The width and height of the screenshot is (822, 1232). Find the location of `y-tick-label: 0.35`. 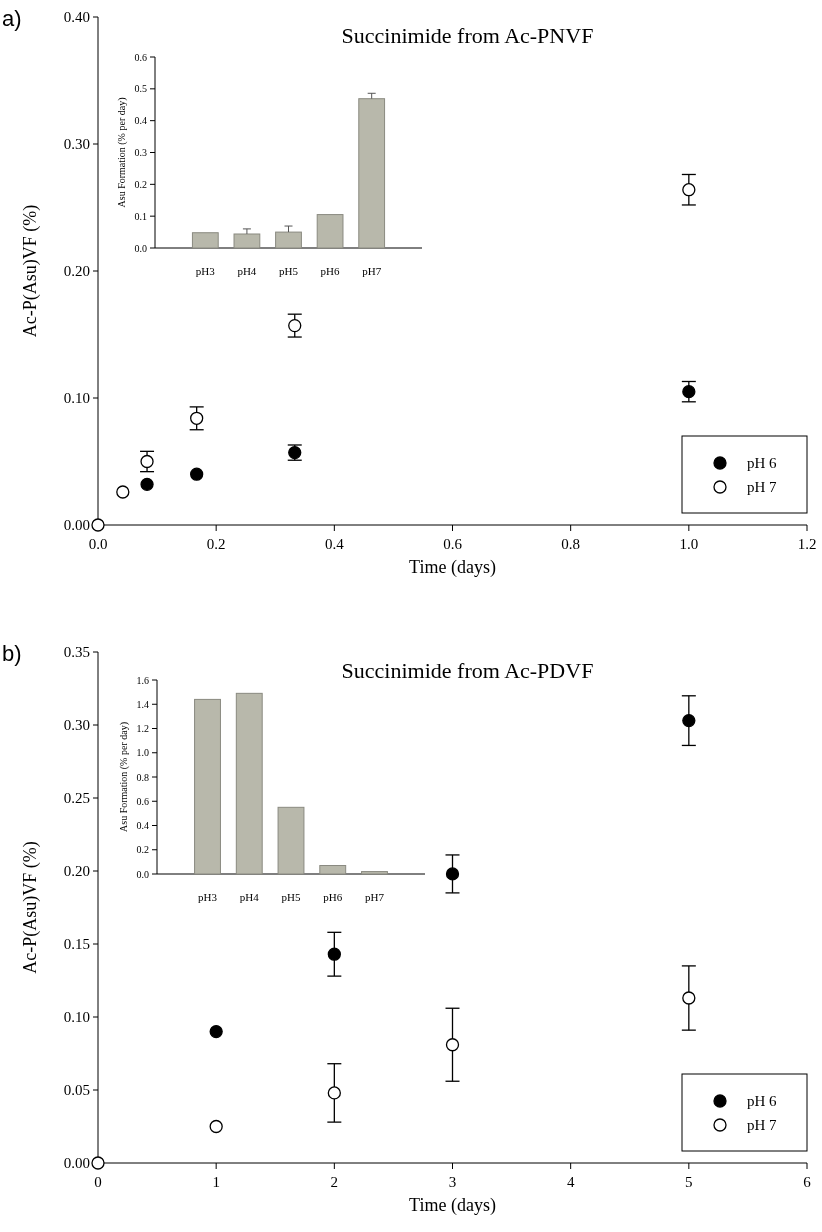

y-tick-label: 0.35 is located at coordinates (76, 652).